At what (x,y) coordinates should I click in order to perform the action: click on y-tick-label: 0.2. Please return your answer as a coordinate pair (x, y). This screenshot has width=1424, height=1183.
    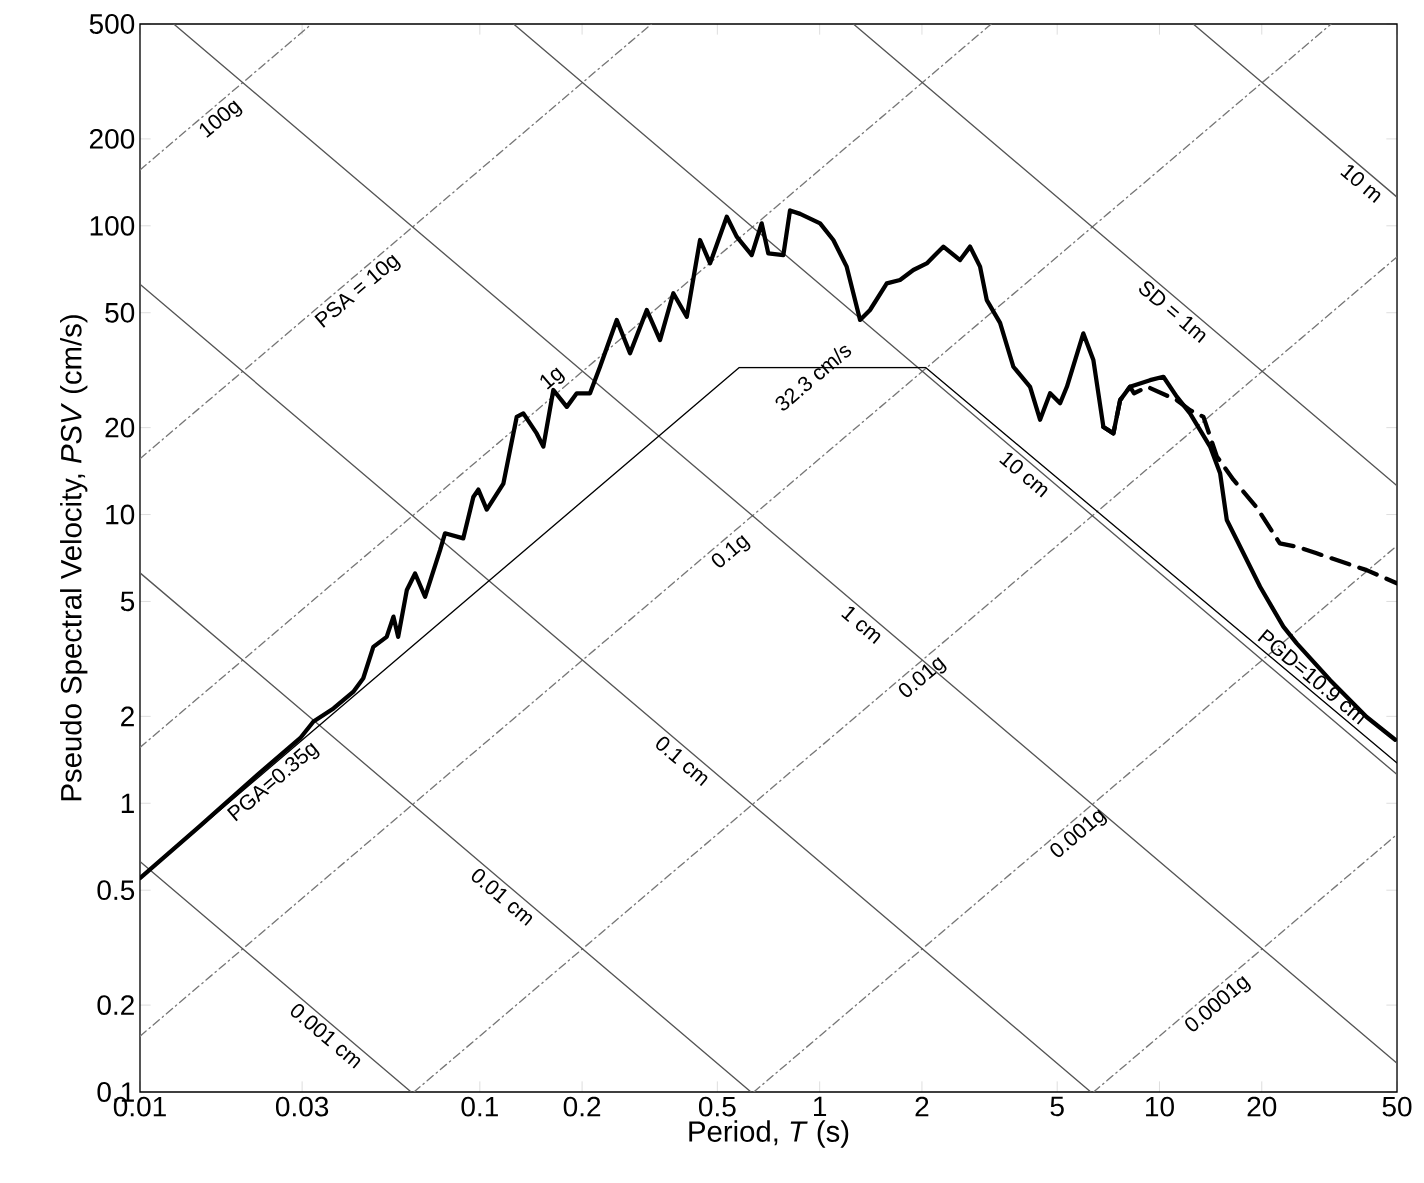
    Looking at the image, I should click on (115, 1005).